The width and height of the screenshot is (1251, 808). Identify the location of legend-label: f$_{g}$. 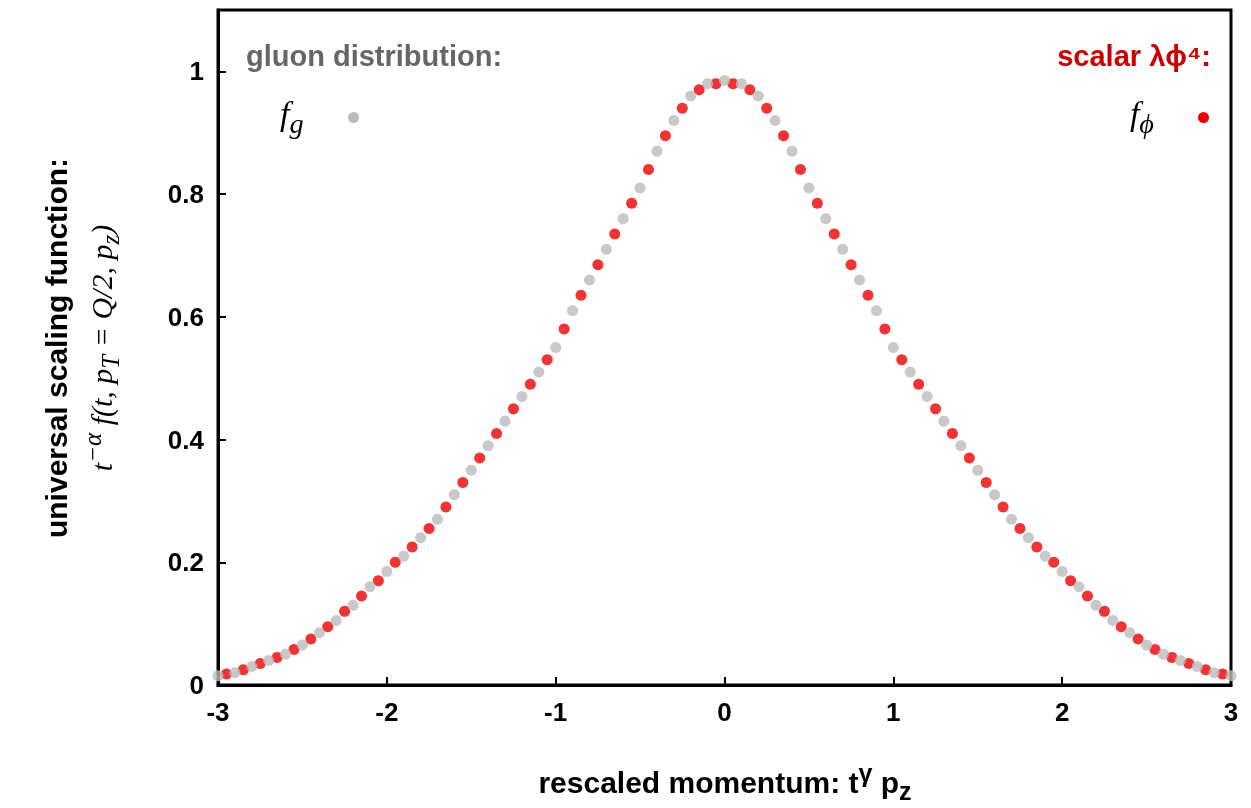
(292, 117).